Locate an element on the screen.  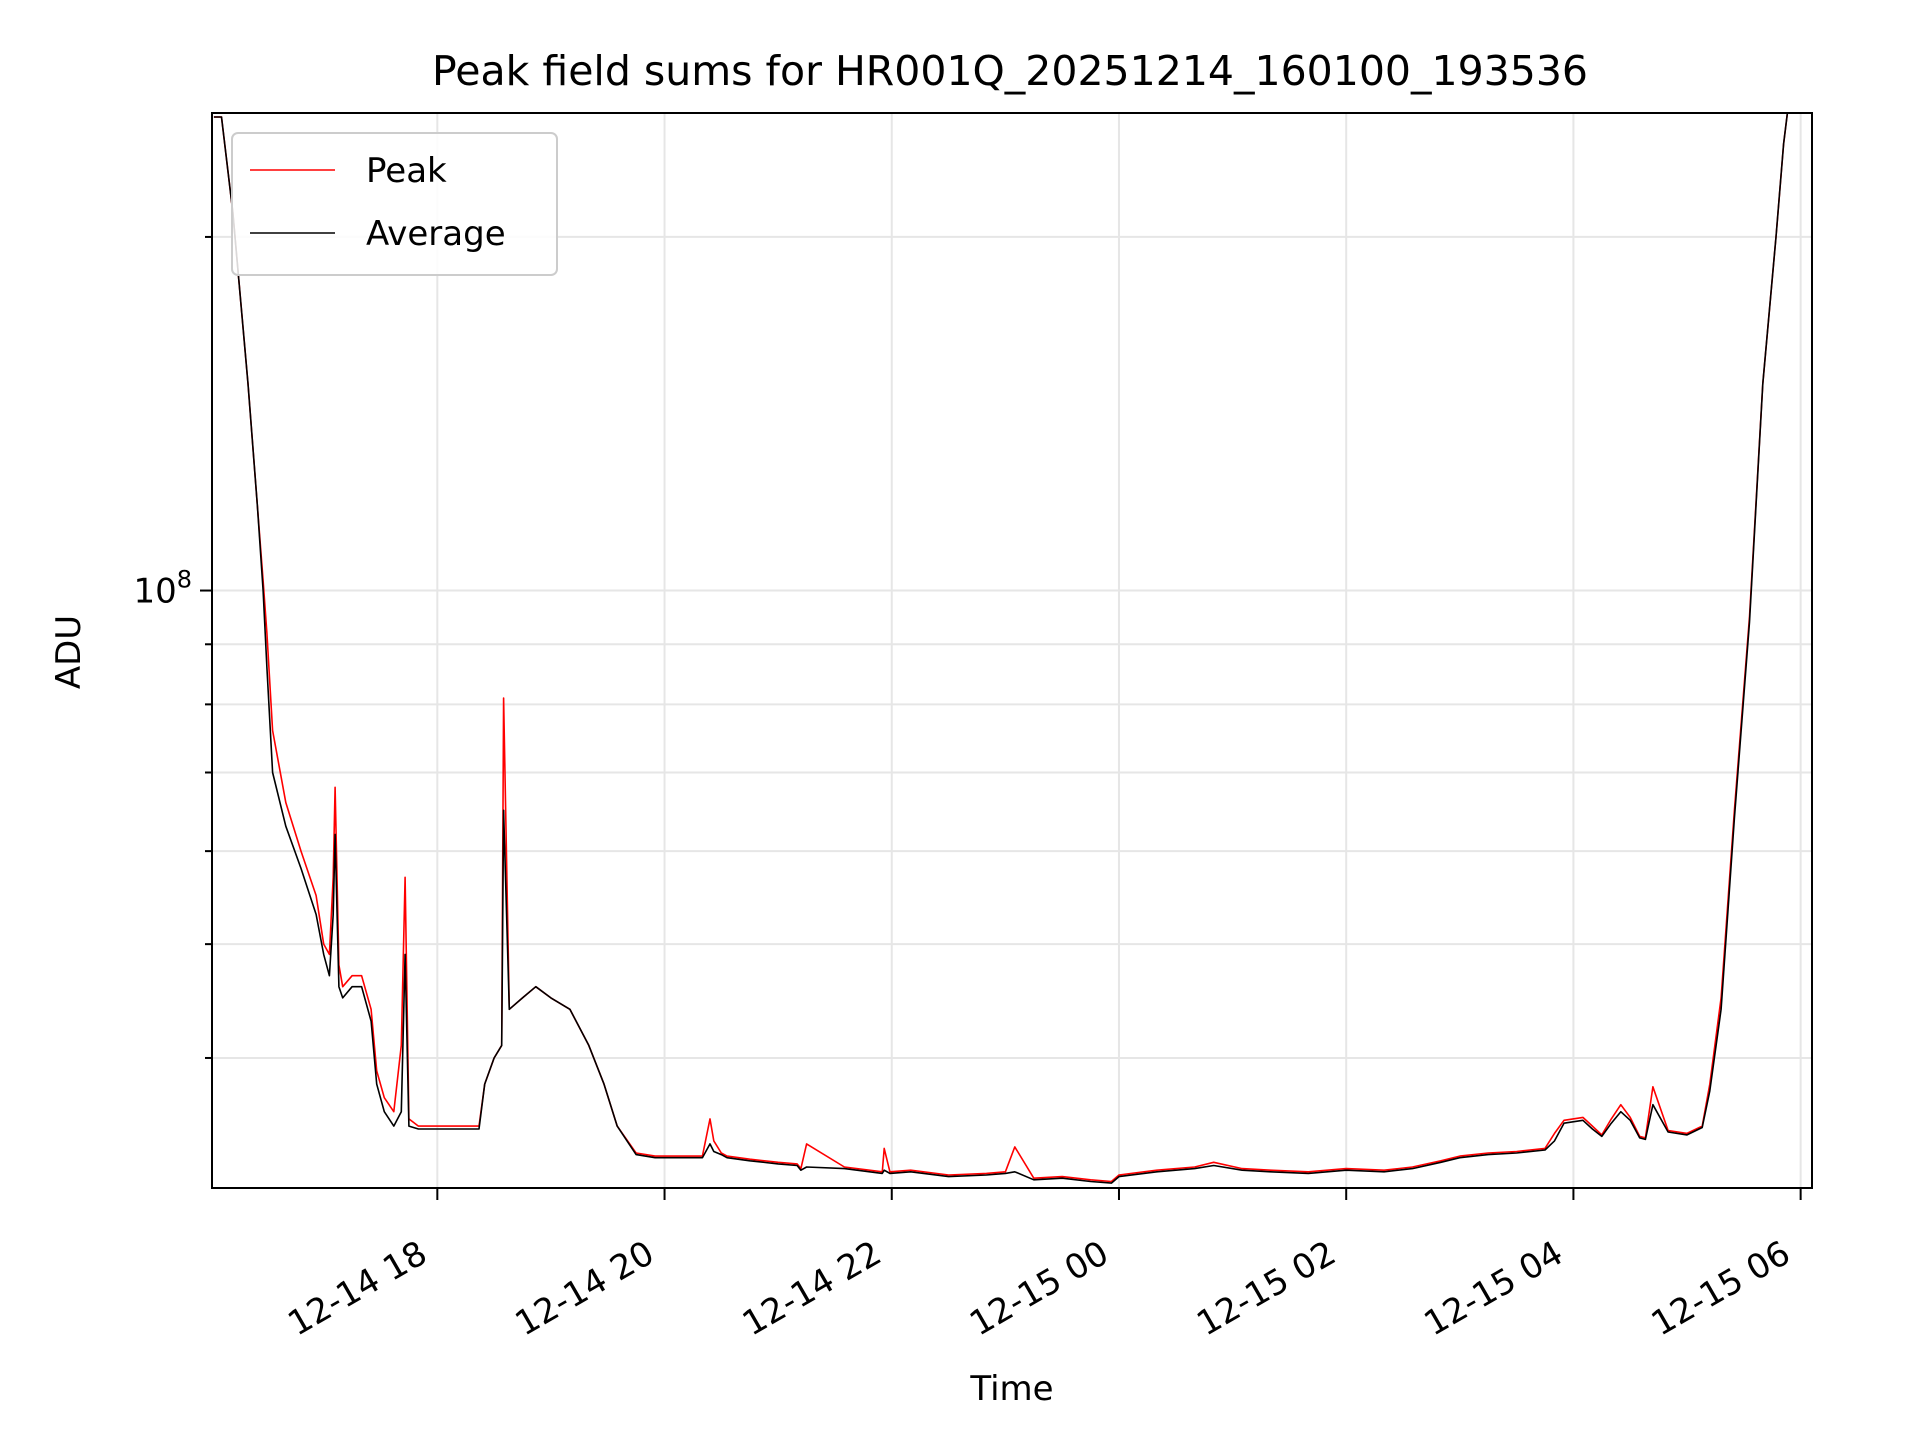
y-tick-label-base: 10 is located at coordinates (154, 592).